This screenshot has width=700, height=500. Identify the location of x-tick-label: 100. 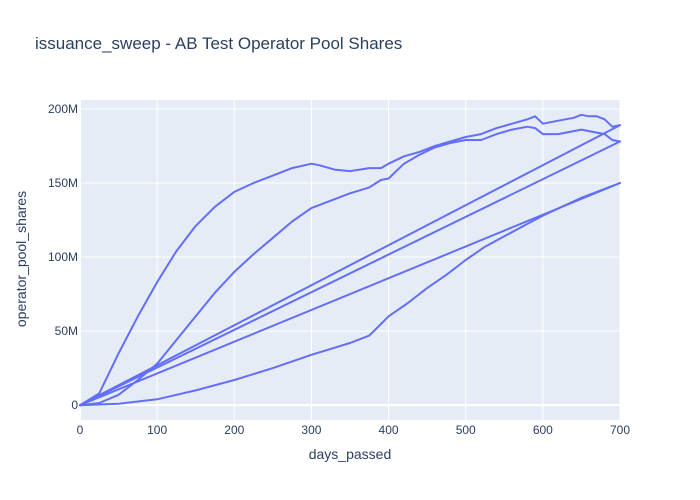
(157, 430).